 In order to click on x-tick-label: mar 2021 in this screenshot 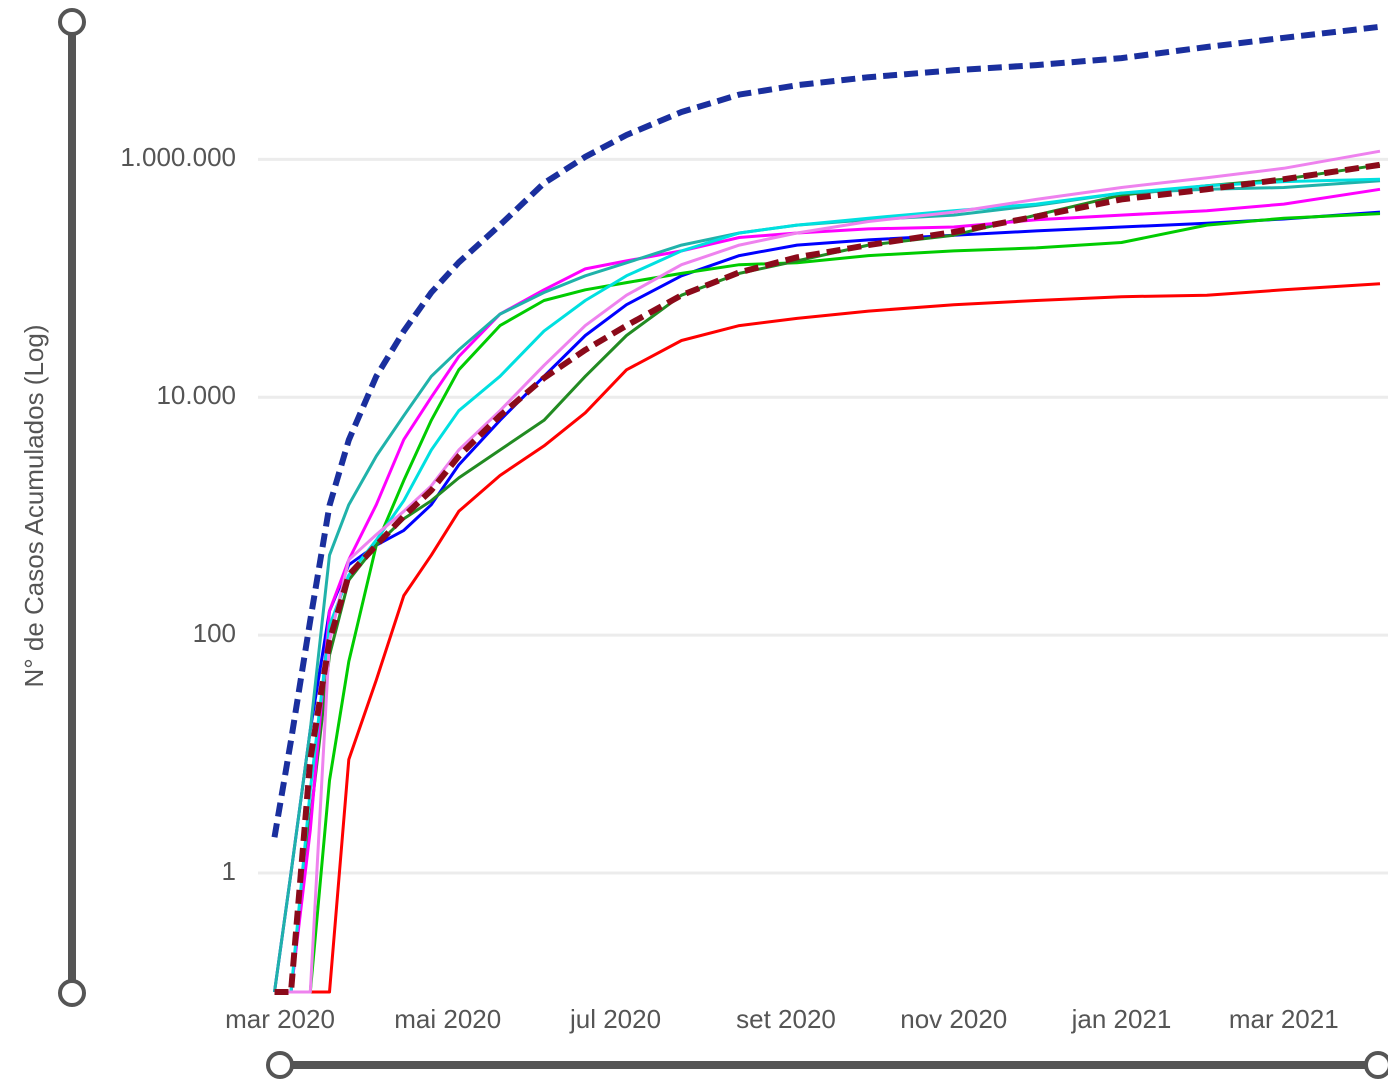, I will do `click(1284, 1019)`.